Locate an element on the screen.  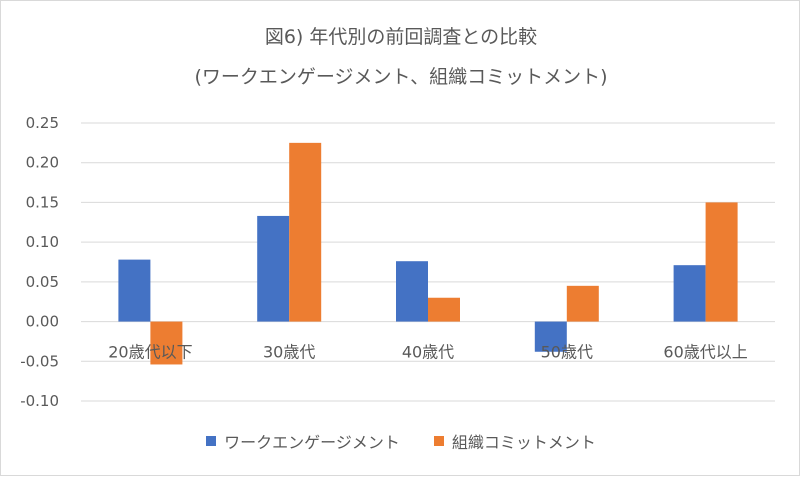
x-category-label: 30歳代 is located at coordinates (289, 352).